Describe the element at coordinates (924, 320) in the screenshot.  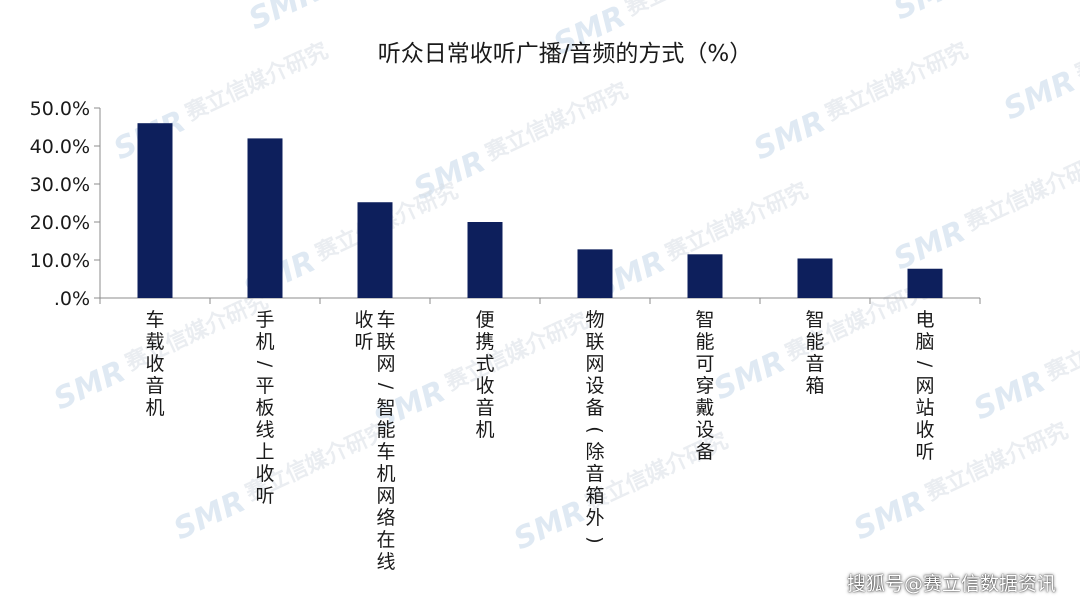
I see `x-category-char: 电` at that location.